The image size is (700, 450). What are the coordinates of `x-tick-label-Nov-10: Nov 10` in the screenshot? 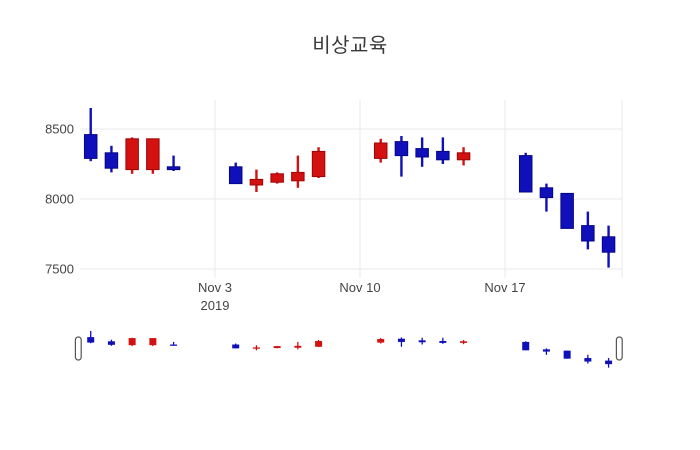 It's located at (359, 287).